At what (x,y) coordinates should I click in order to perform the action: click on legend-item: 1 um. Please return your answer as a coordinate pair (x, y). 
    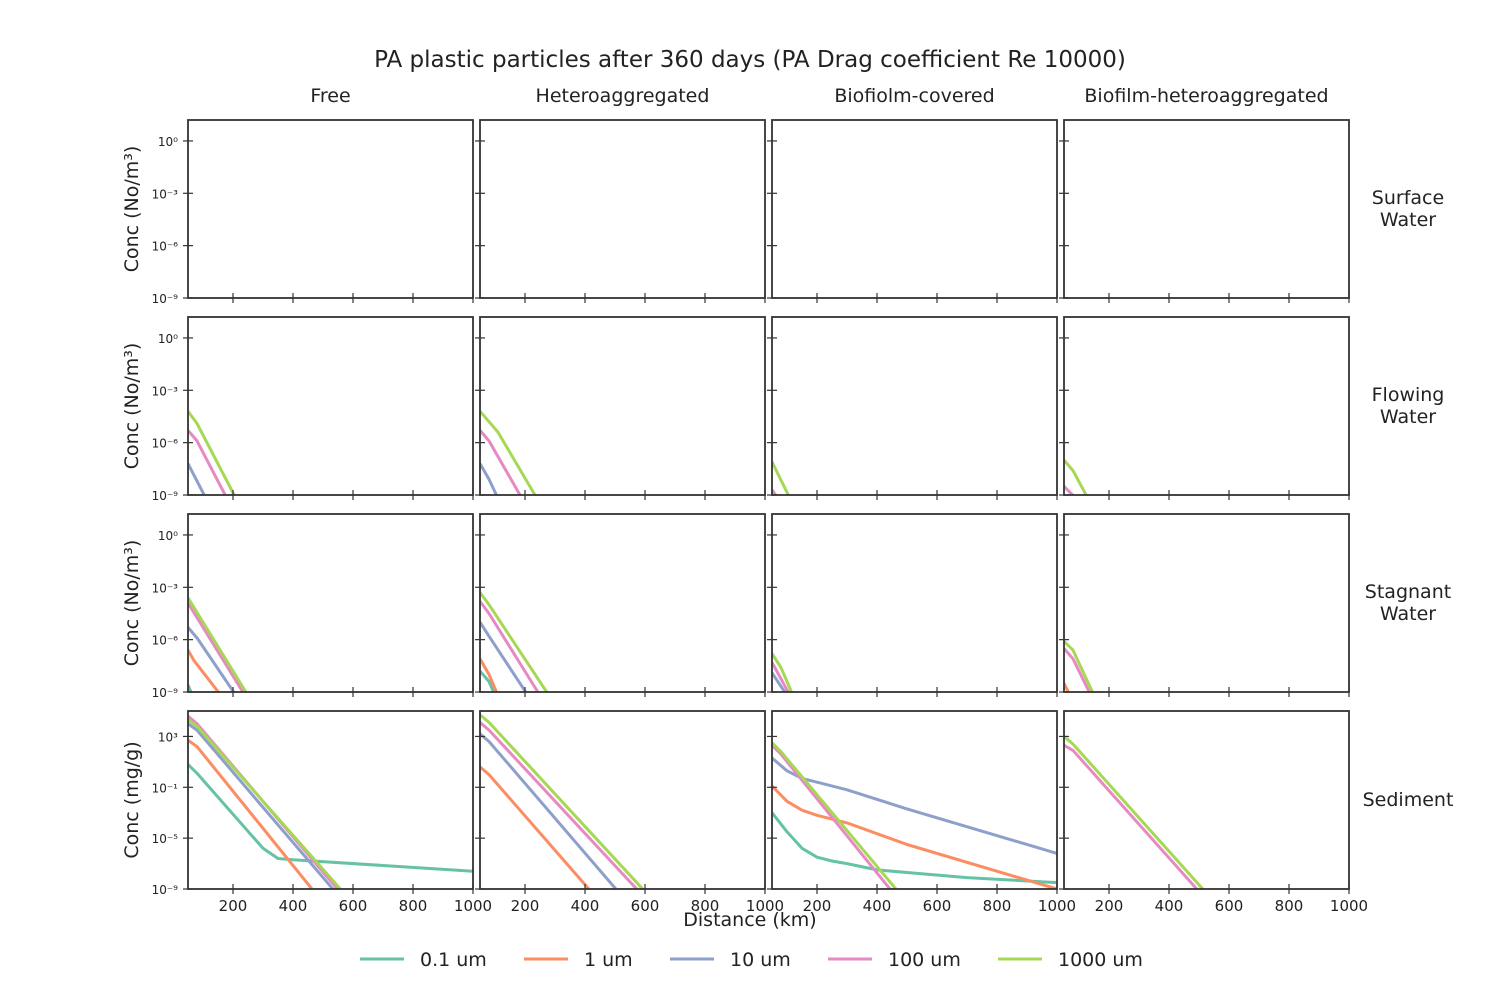
    Looking at the image, I should click on (578, 960).